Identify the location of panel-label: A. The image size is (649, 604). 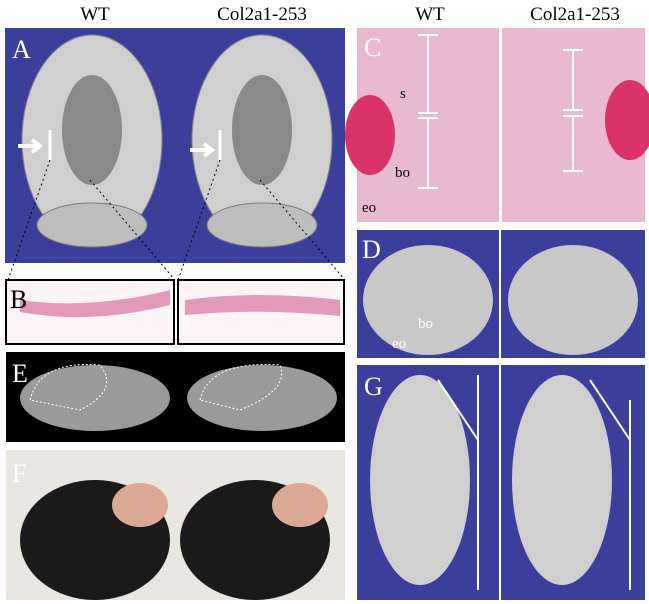
(21, 49).